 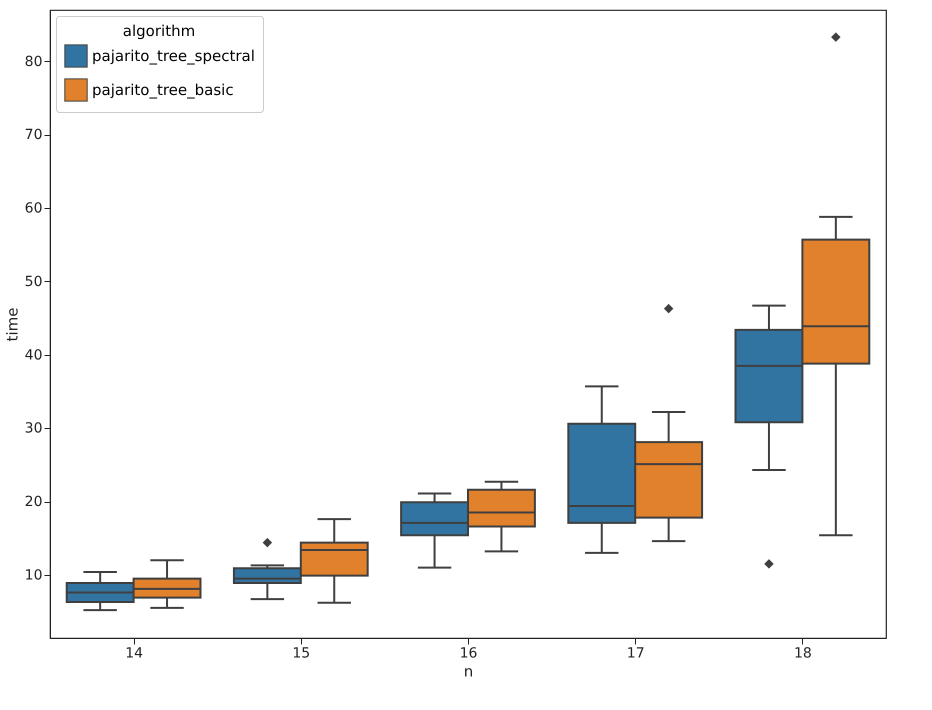 I want to click on legend-title: algorithm, so click(x=159, y=31).